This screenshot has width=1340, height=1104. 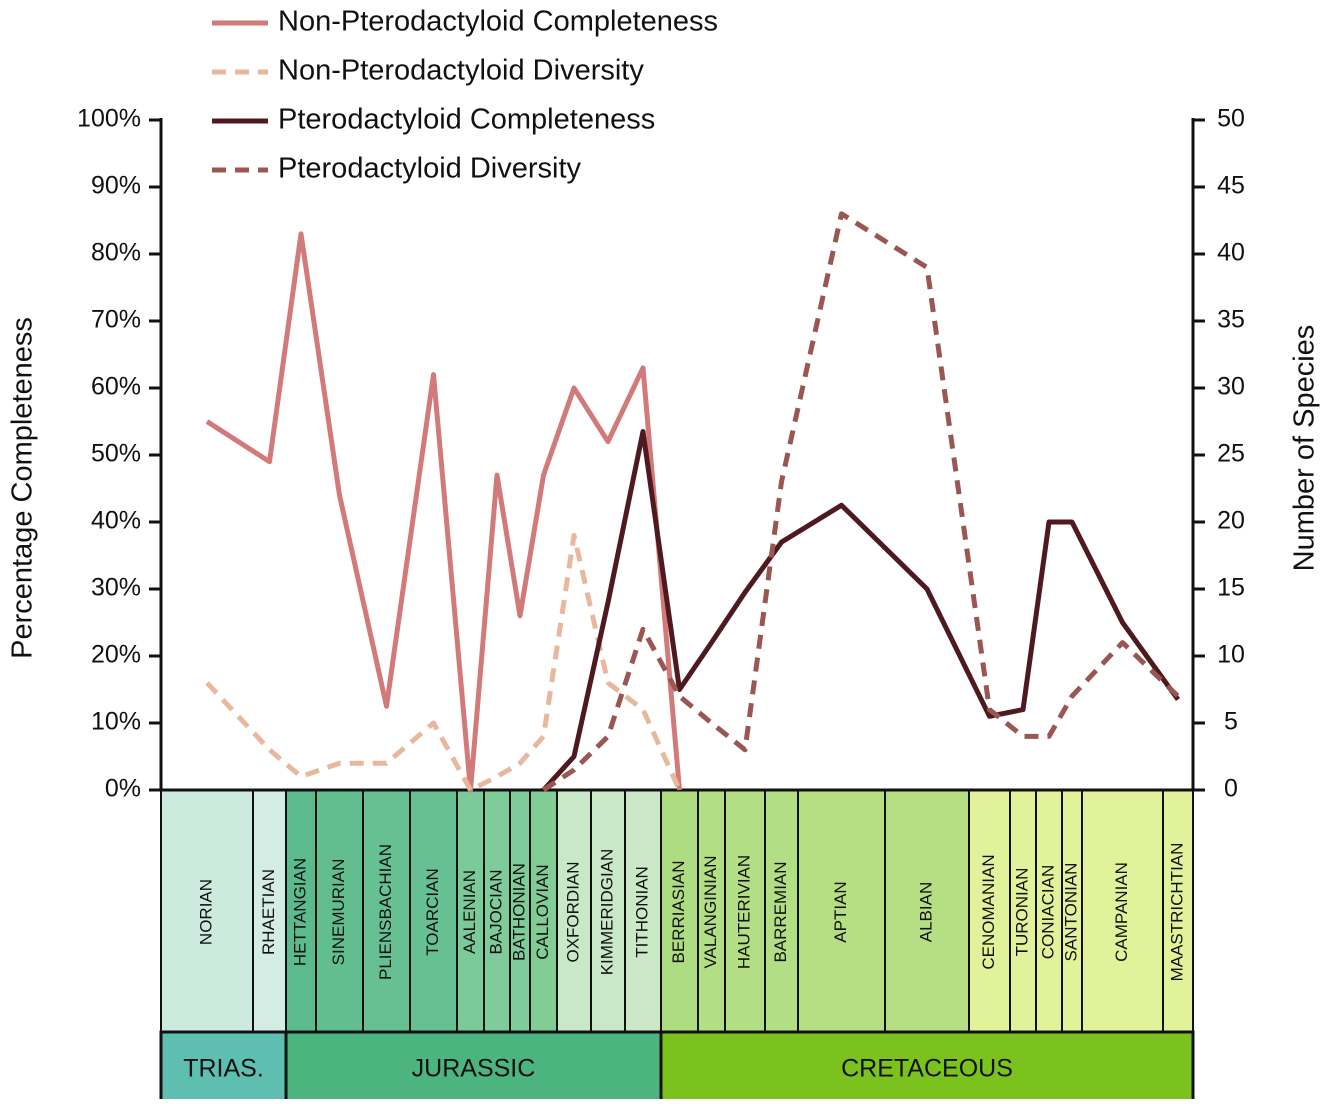 I want to click on stage-label: TITHONIAN, so click(x=641, y=912).